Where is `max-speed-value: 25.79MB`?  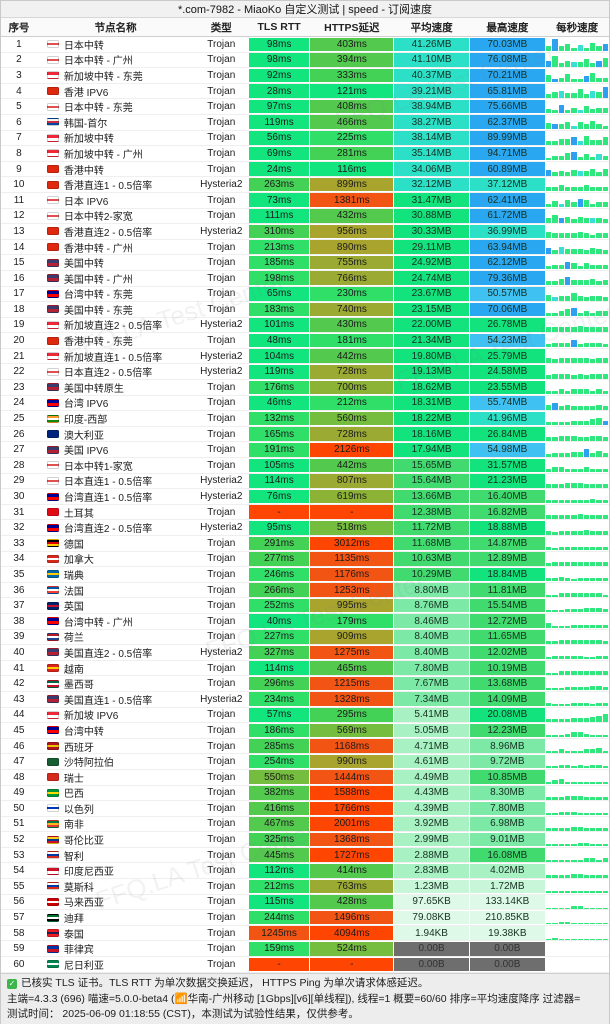 max-speed-value: 25.79MB is located at coordinates (507, 356).